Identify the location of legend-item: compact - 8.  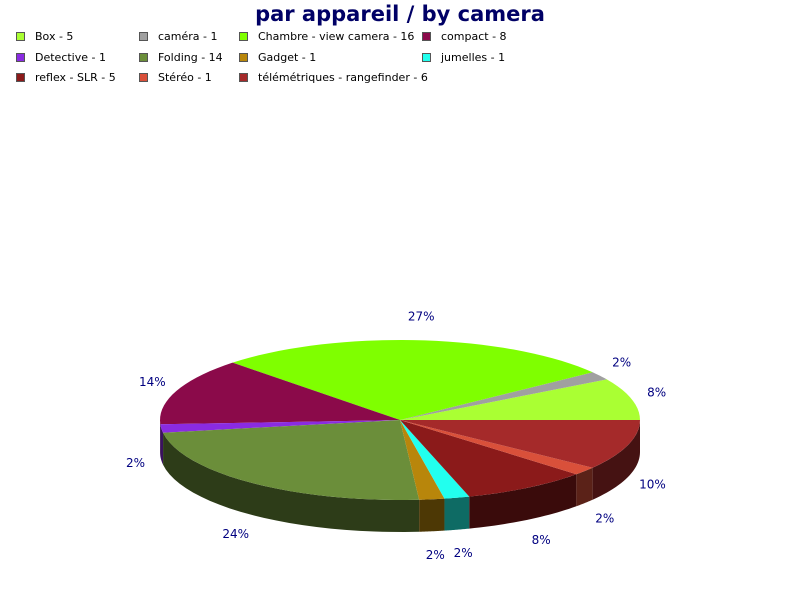
(464, 36).